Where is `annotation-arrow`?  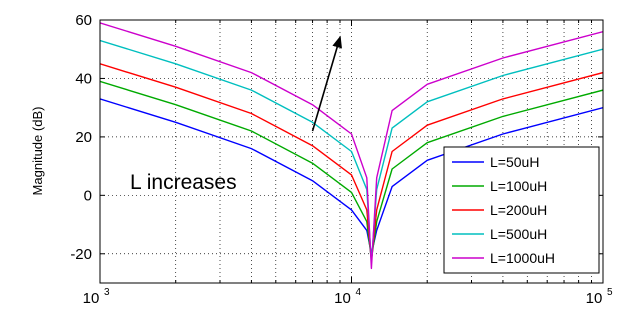 annotation-arrow is located at coordinates (326, 83).